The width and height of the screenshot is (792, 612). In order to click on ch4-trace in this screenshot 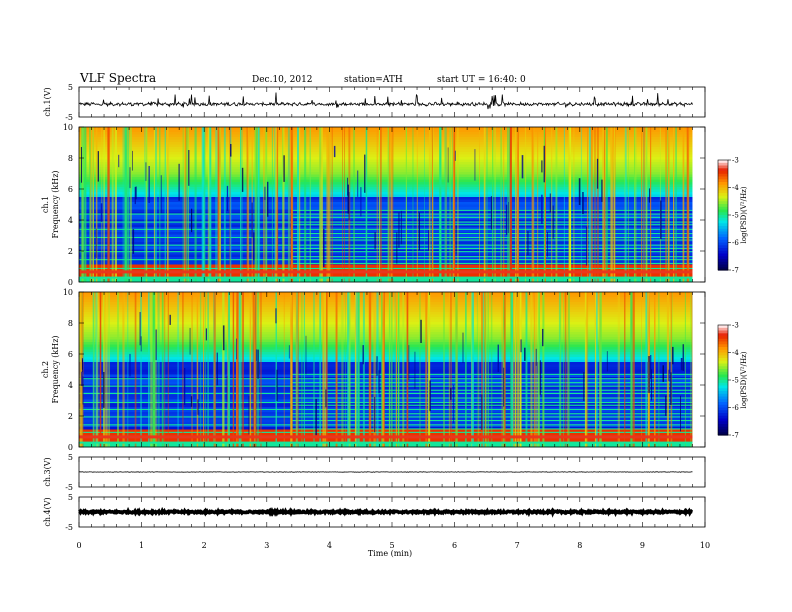, I will do `click(385, 512)`.